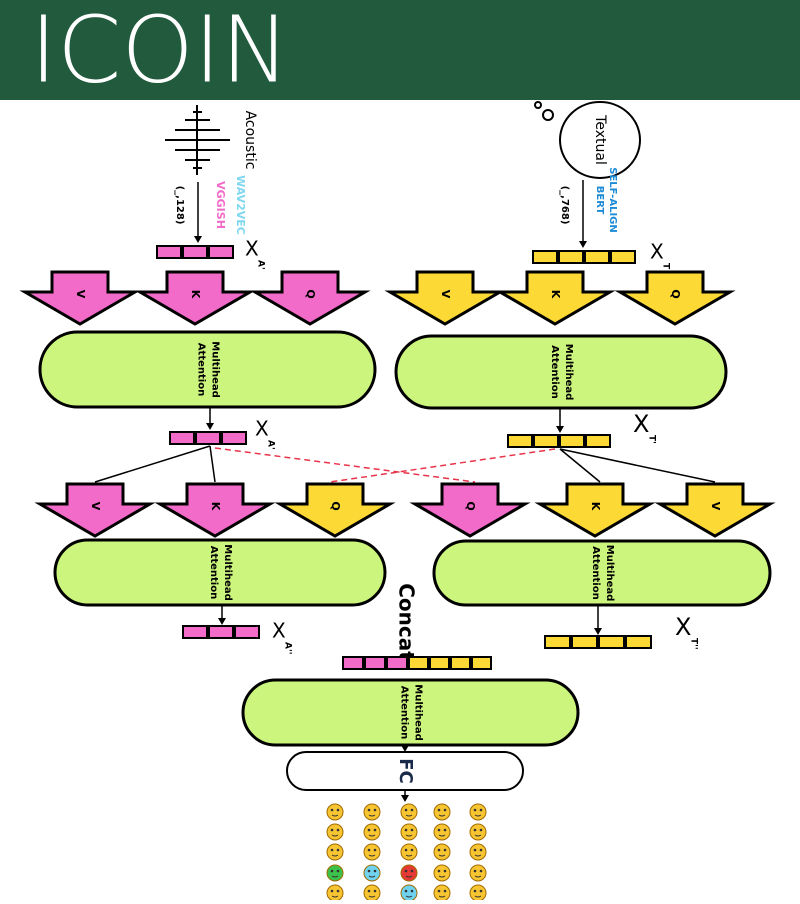 The width and height of the screenshot is (800, 904). What do you see at coordinates (694, 644) in the screenshot?
I see `x-superscript: T''` at bounding box center [694, 644].